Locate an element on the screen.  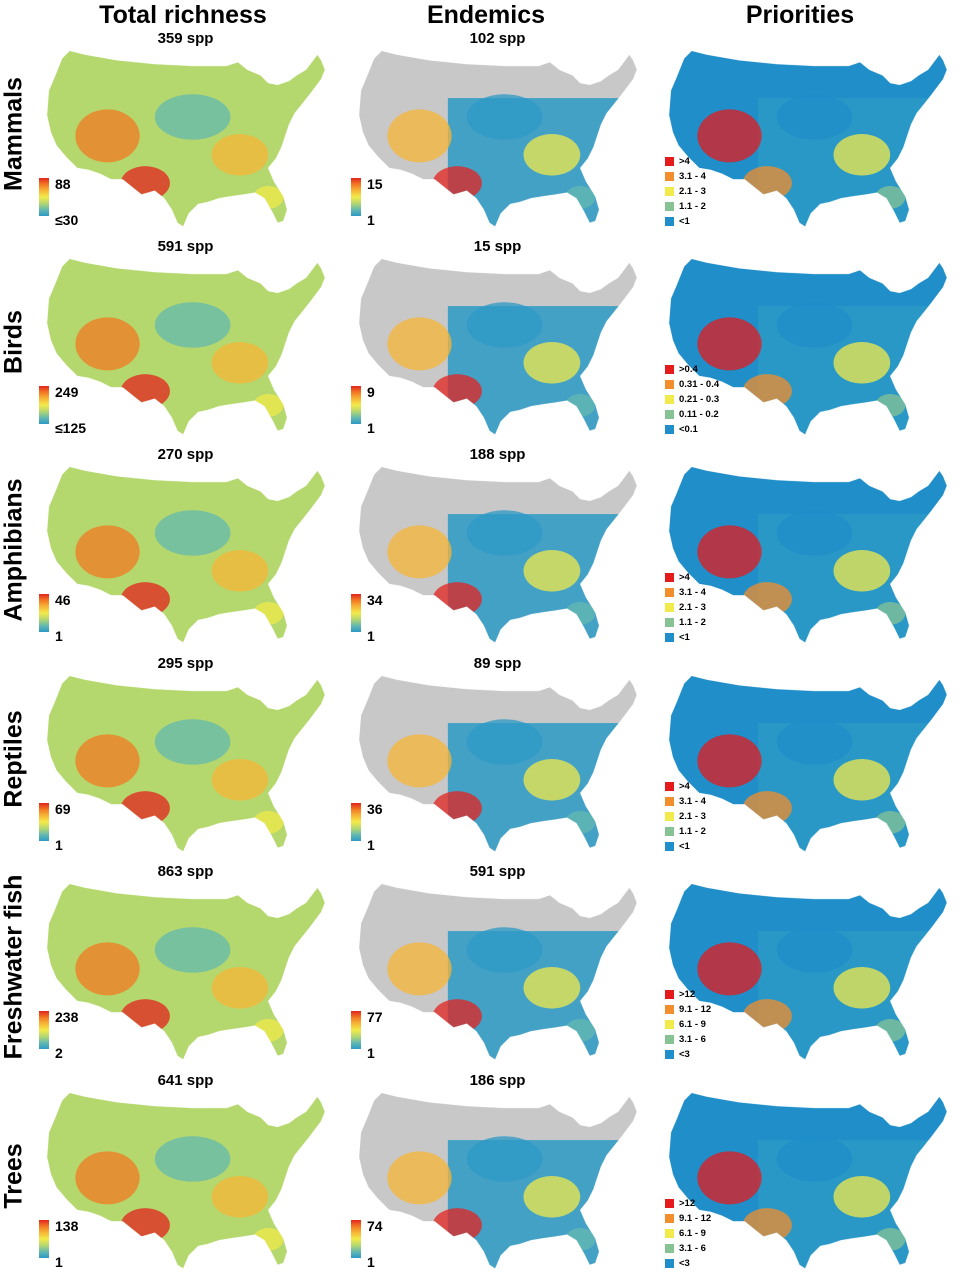
priority-legend: >12 9.1 - 12 6.1 - 9 3.1 - 6 <3 is located at coordinates (688, 1024).